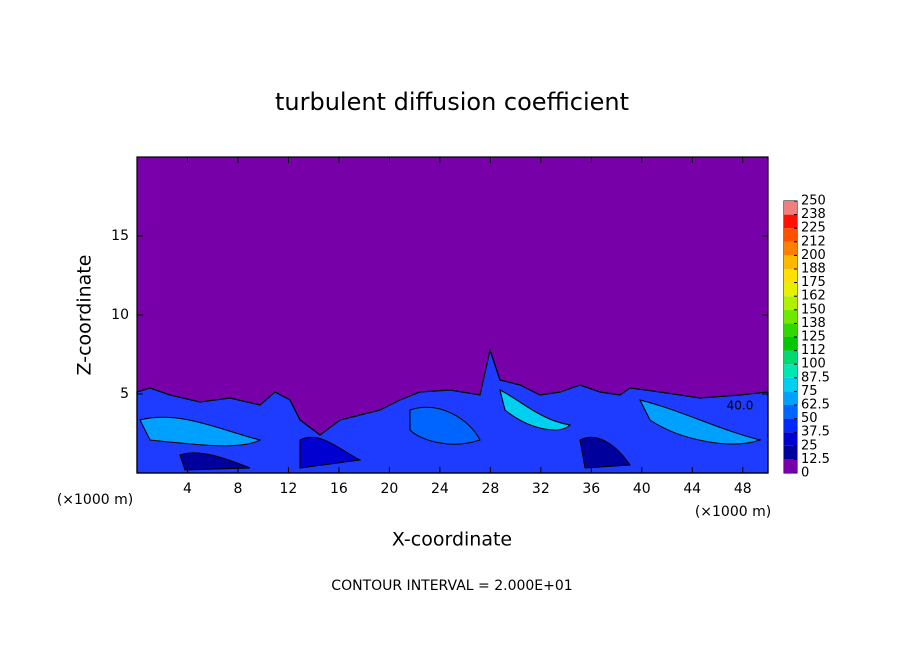  What do you see at coordinates (813, 337) in the screenshot?
I see `colorbar-label: 125` at bounding box center [813, 337].